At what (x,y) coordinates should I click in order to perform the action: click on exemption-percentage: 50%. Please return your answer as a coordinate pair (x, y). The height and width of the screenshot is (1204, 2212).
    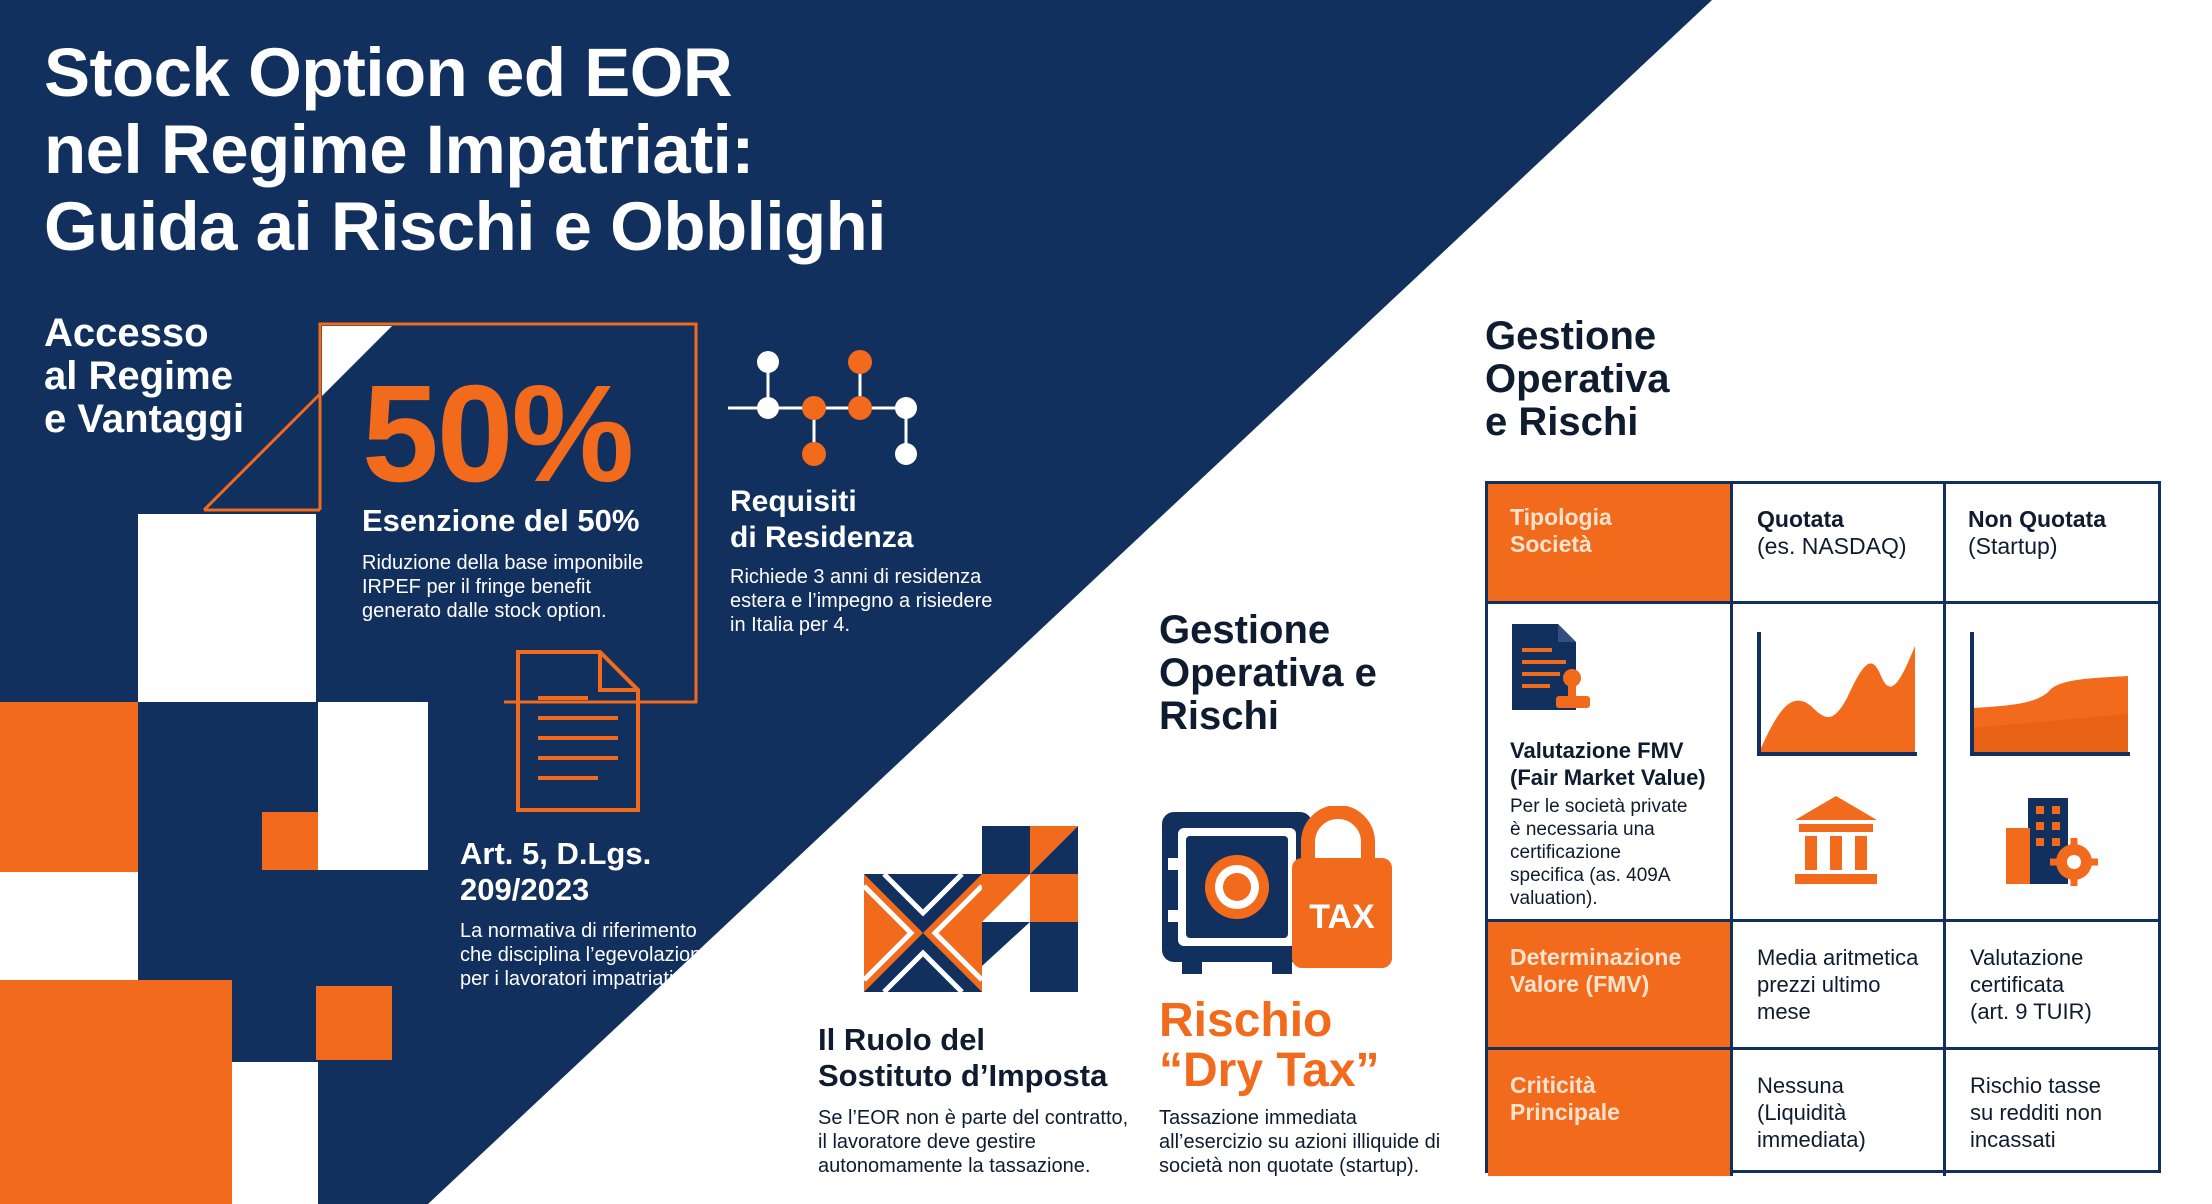
    Looking at the image, I should click on (498, 434).